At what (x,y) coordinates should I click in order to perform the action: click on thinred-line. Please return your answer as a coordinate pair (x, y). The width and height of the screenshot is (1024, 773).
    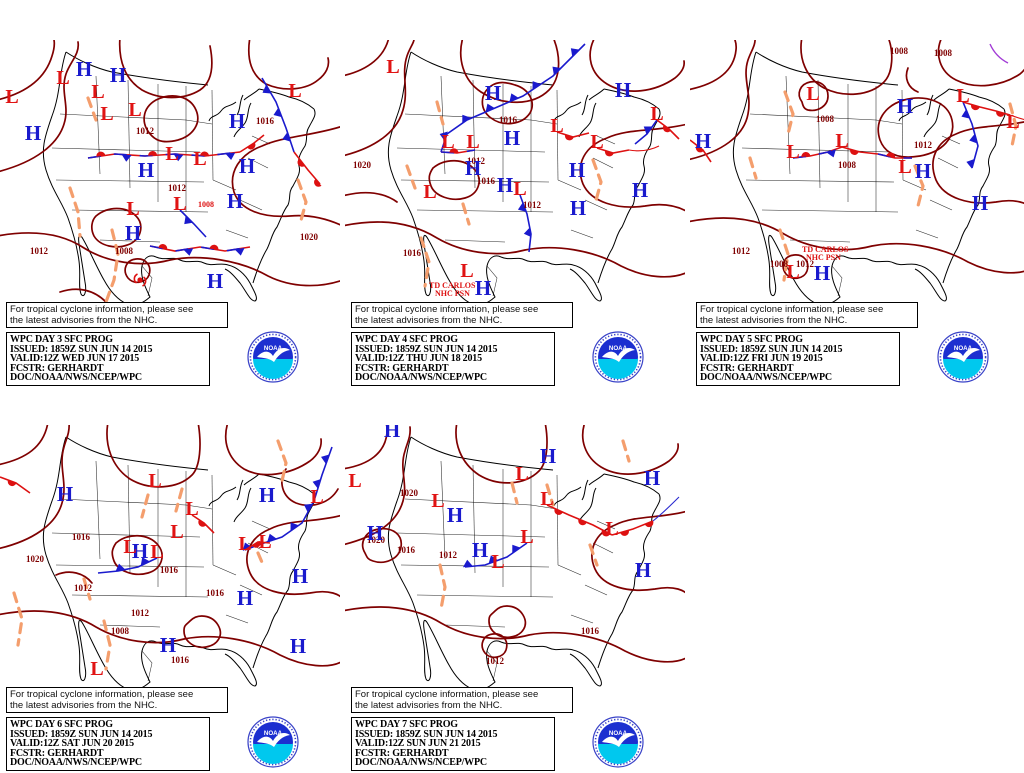
    Looking at the image, I should click on (644, 148).